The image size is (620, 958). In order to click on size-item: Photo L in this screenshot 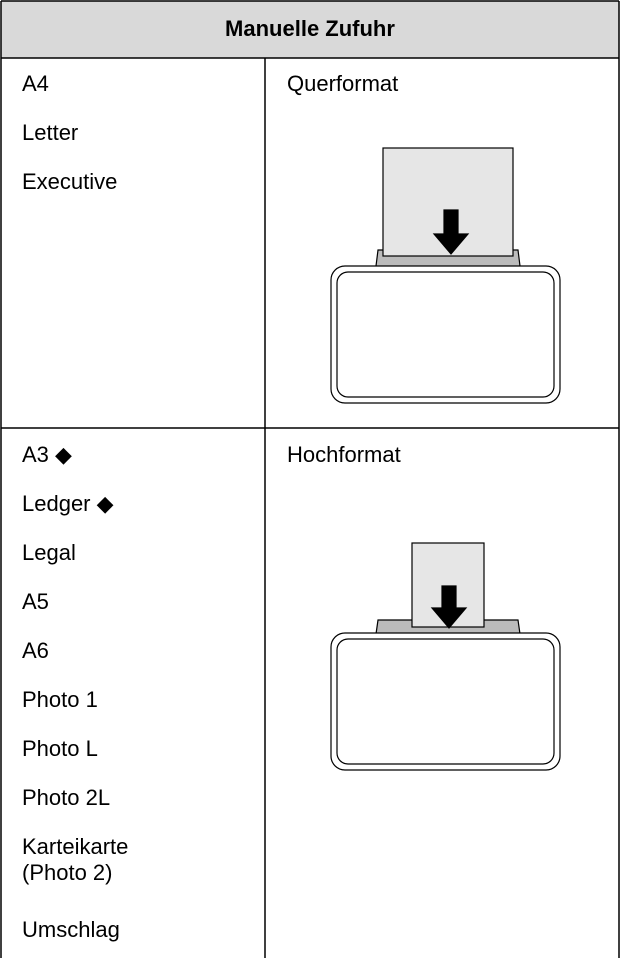, I will do `click(60, 748)`.